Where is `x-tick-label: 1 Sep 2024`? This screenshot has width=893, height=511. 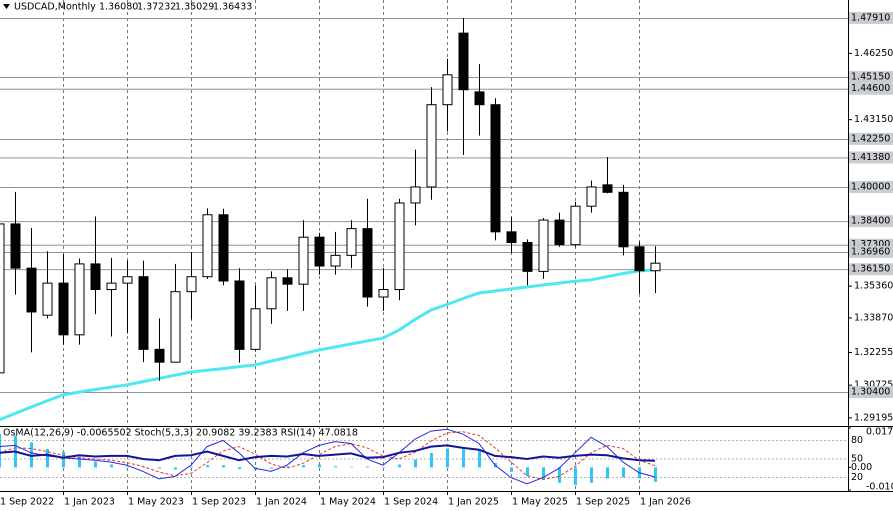
x-tick-label: 1 Sep 2024 is located at coordinates (411, 502).